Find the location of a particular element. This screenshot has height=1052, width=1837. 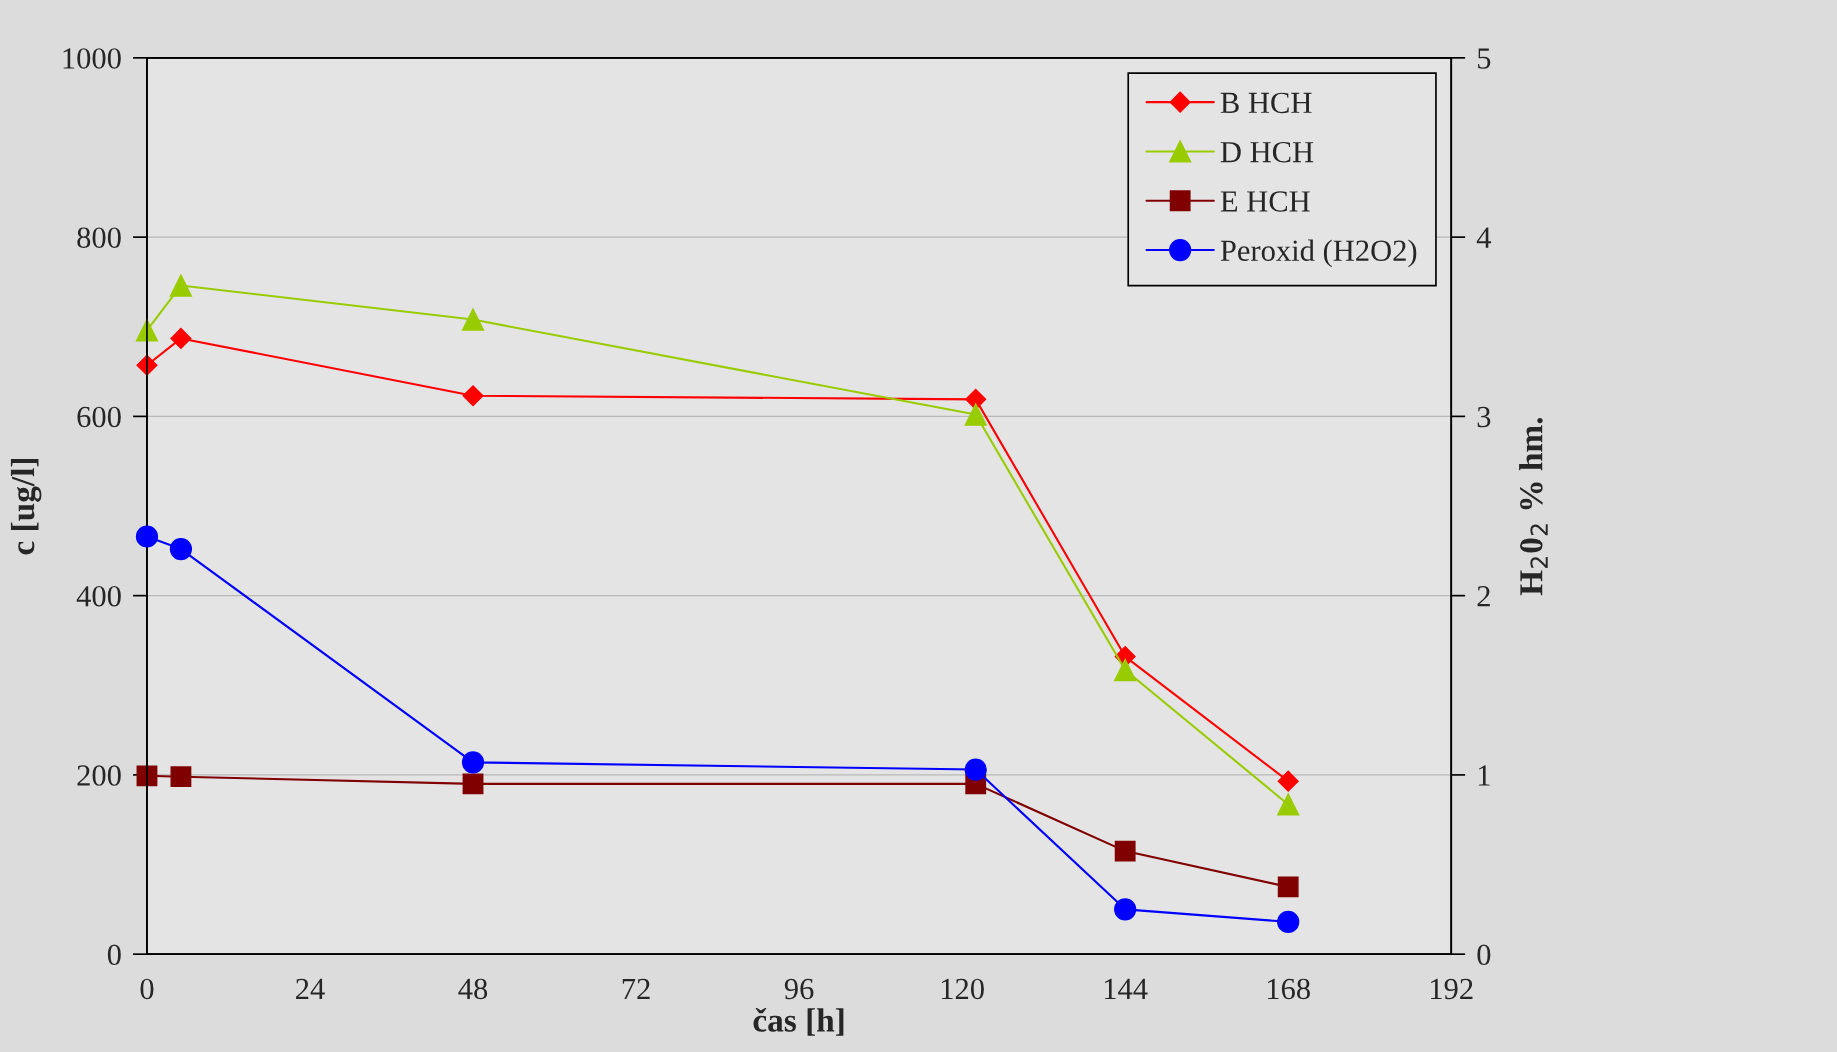

y2-tick-label: 4 is located at coordinates (1484, 237).